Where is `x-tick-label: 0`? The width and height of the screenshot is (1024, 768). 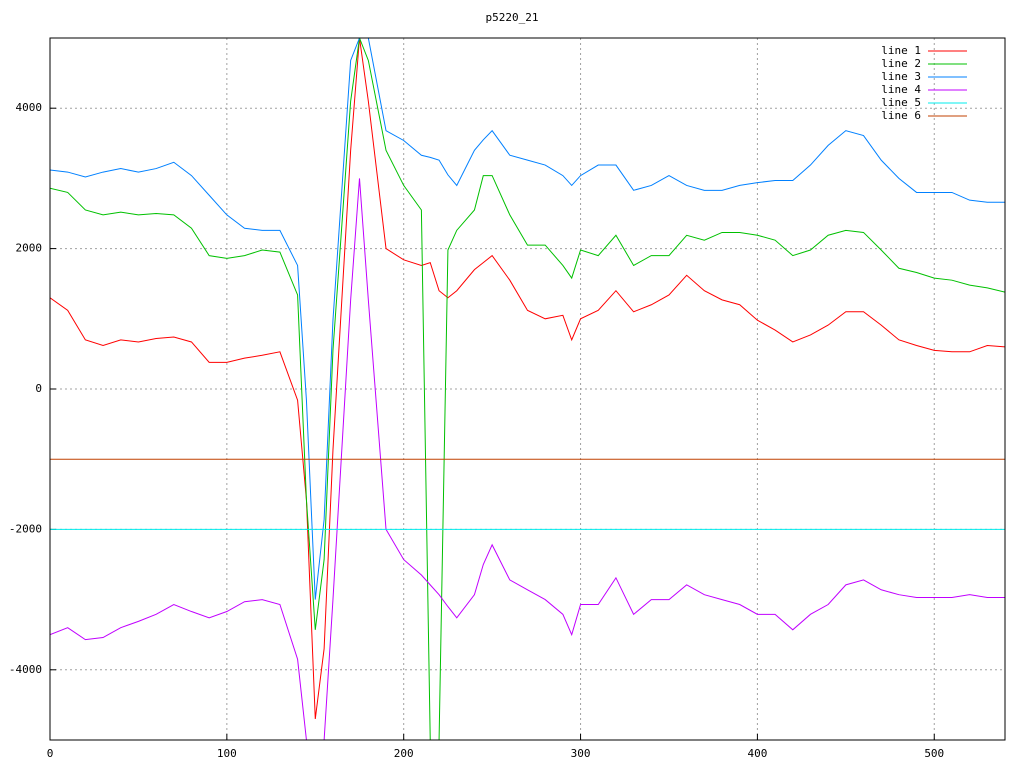
x-tick-label: 0 is located at coordinates (50, 753).